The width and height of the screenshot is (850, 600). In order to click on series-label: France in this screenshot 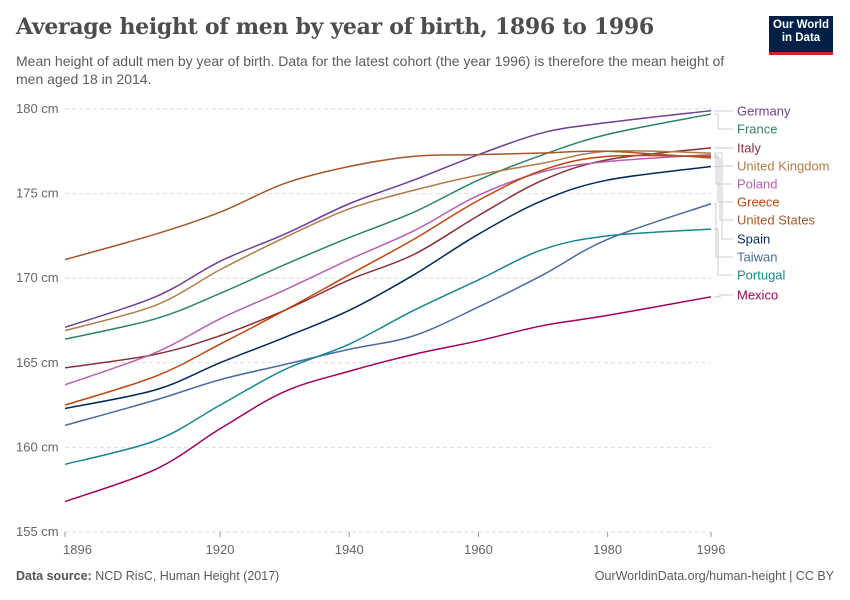, I will do `click(757, 129)`.